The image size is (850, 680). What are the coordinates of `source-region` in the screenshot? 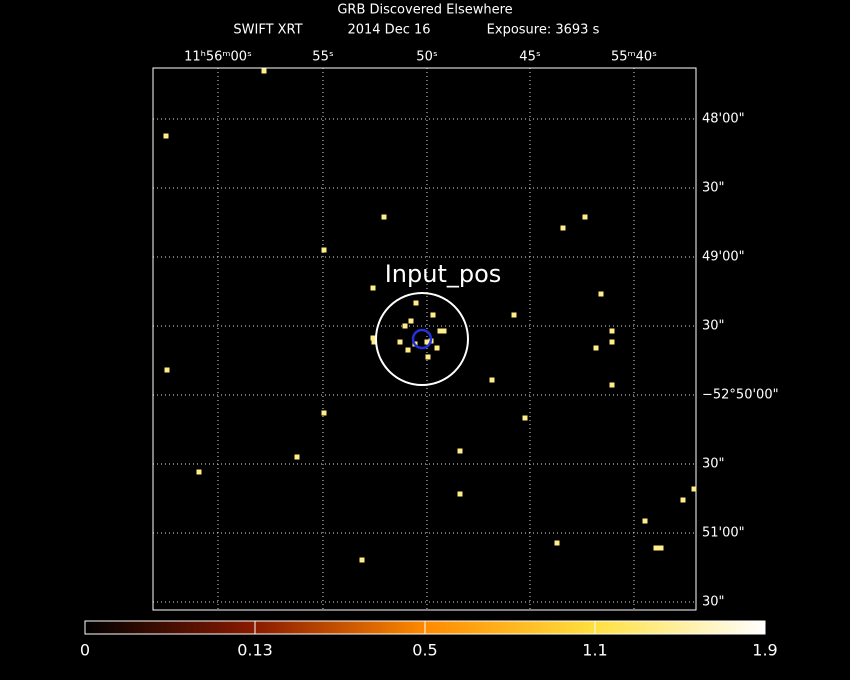 It's located at (422, 339).